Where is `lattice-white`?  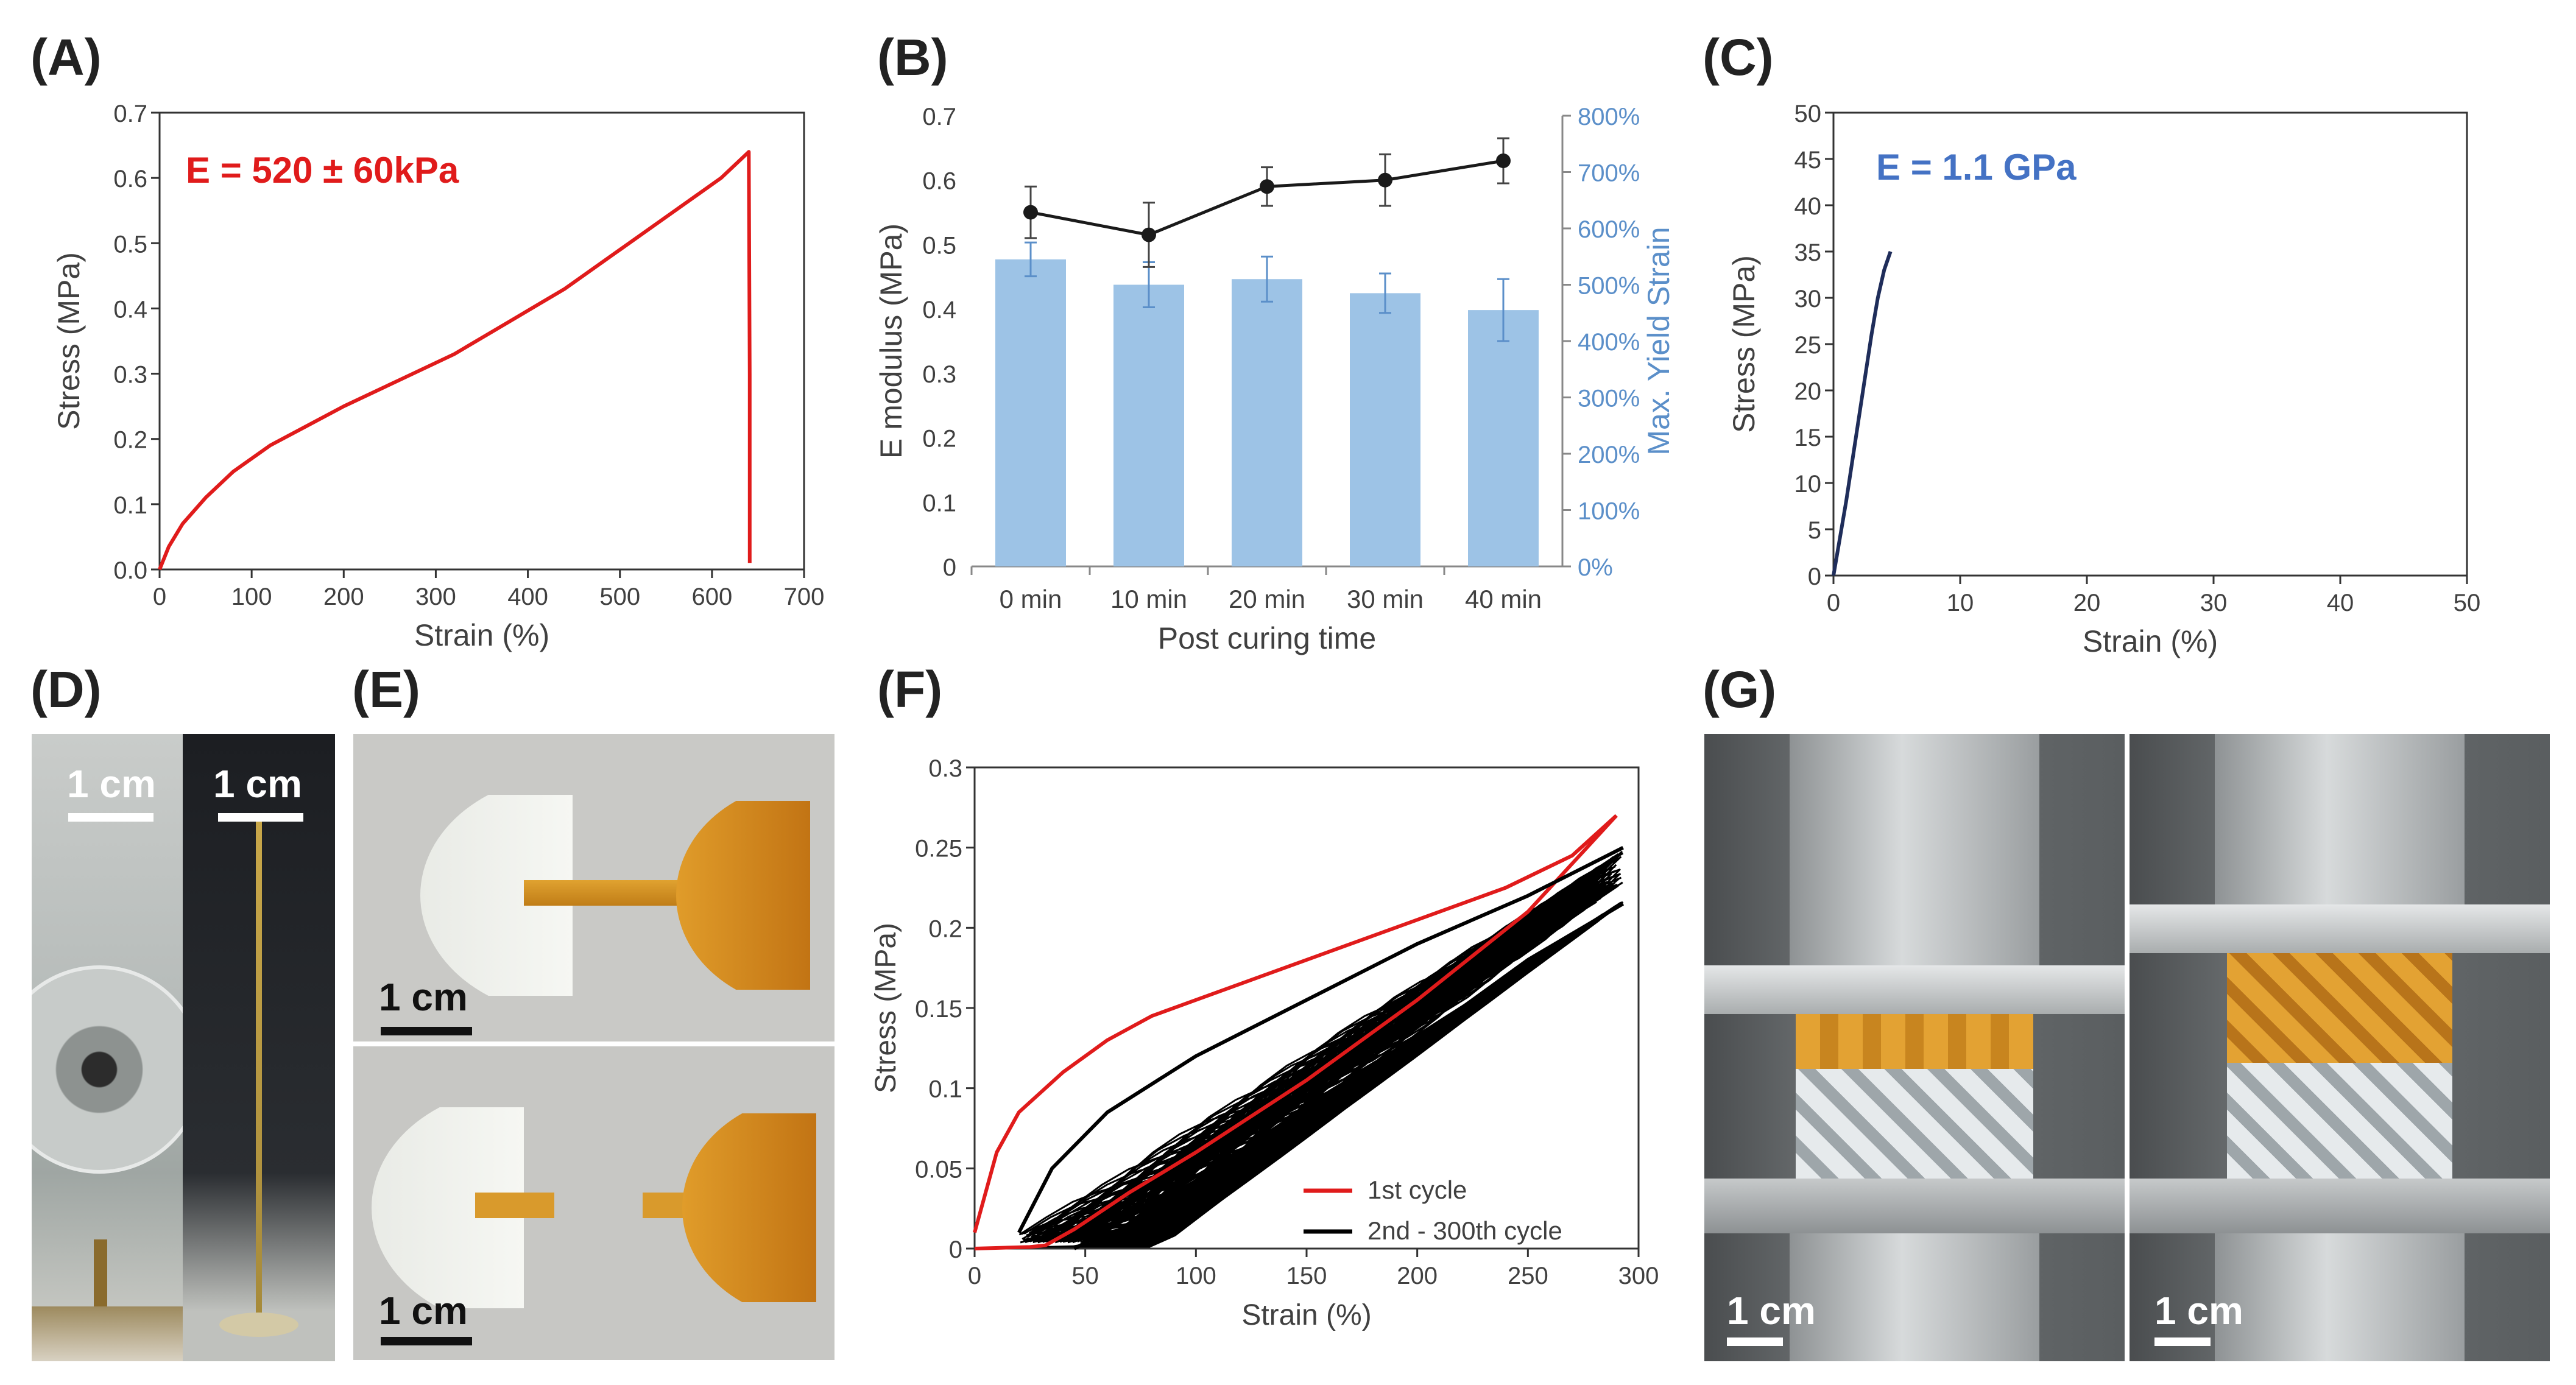 lattice-white is located at coordinates (1914, 1124).